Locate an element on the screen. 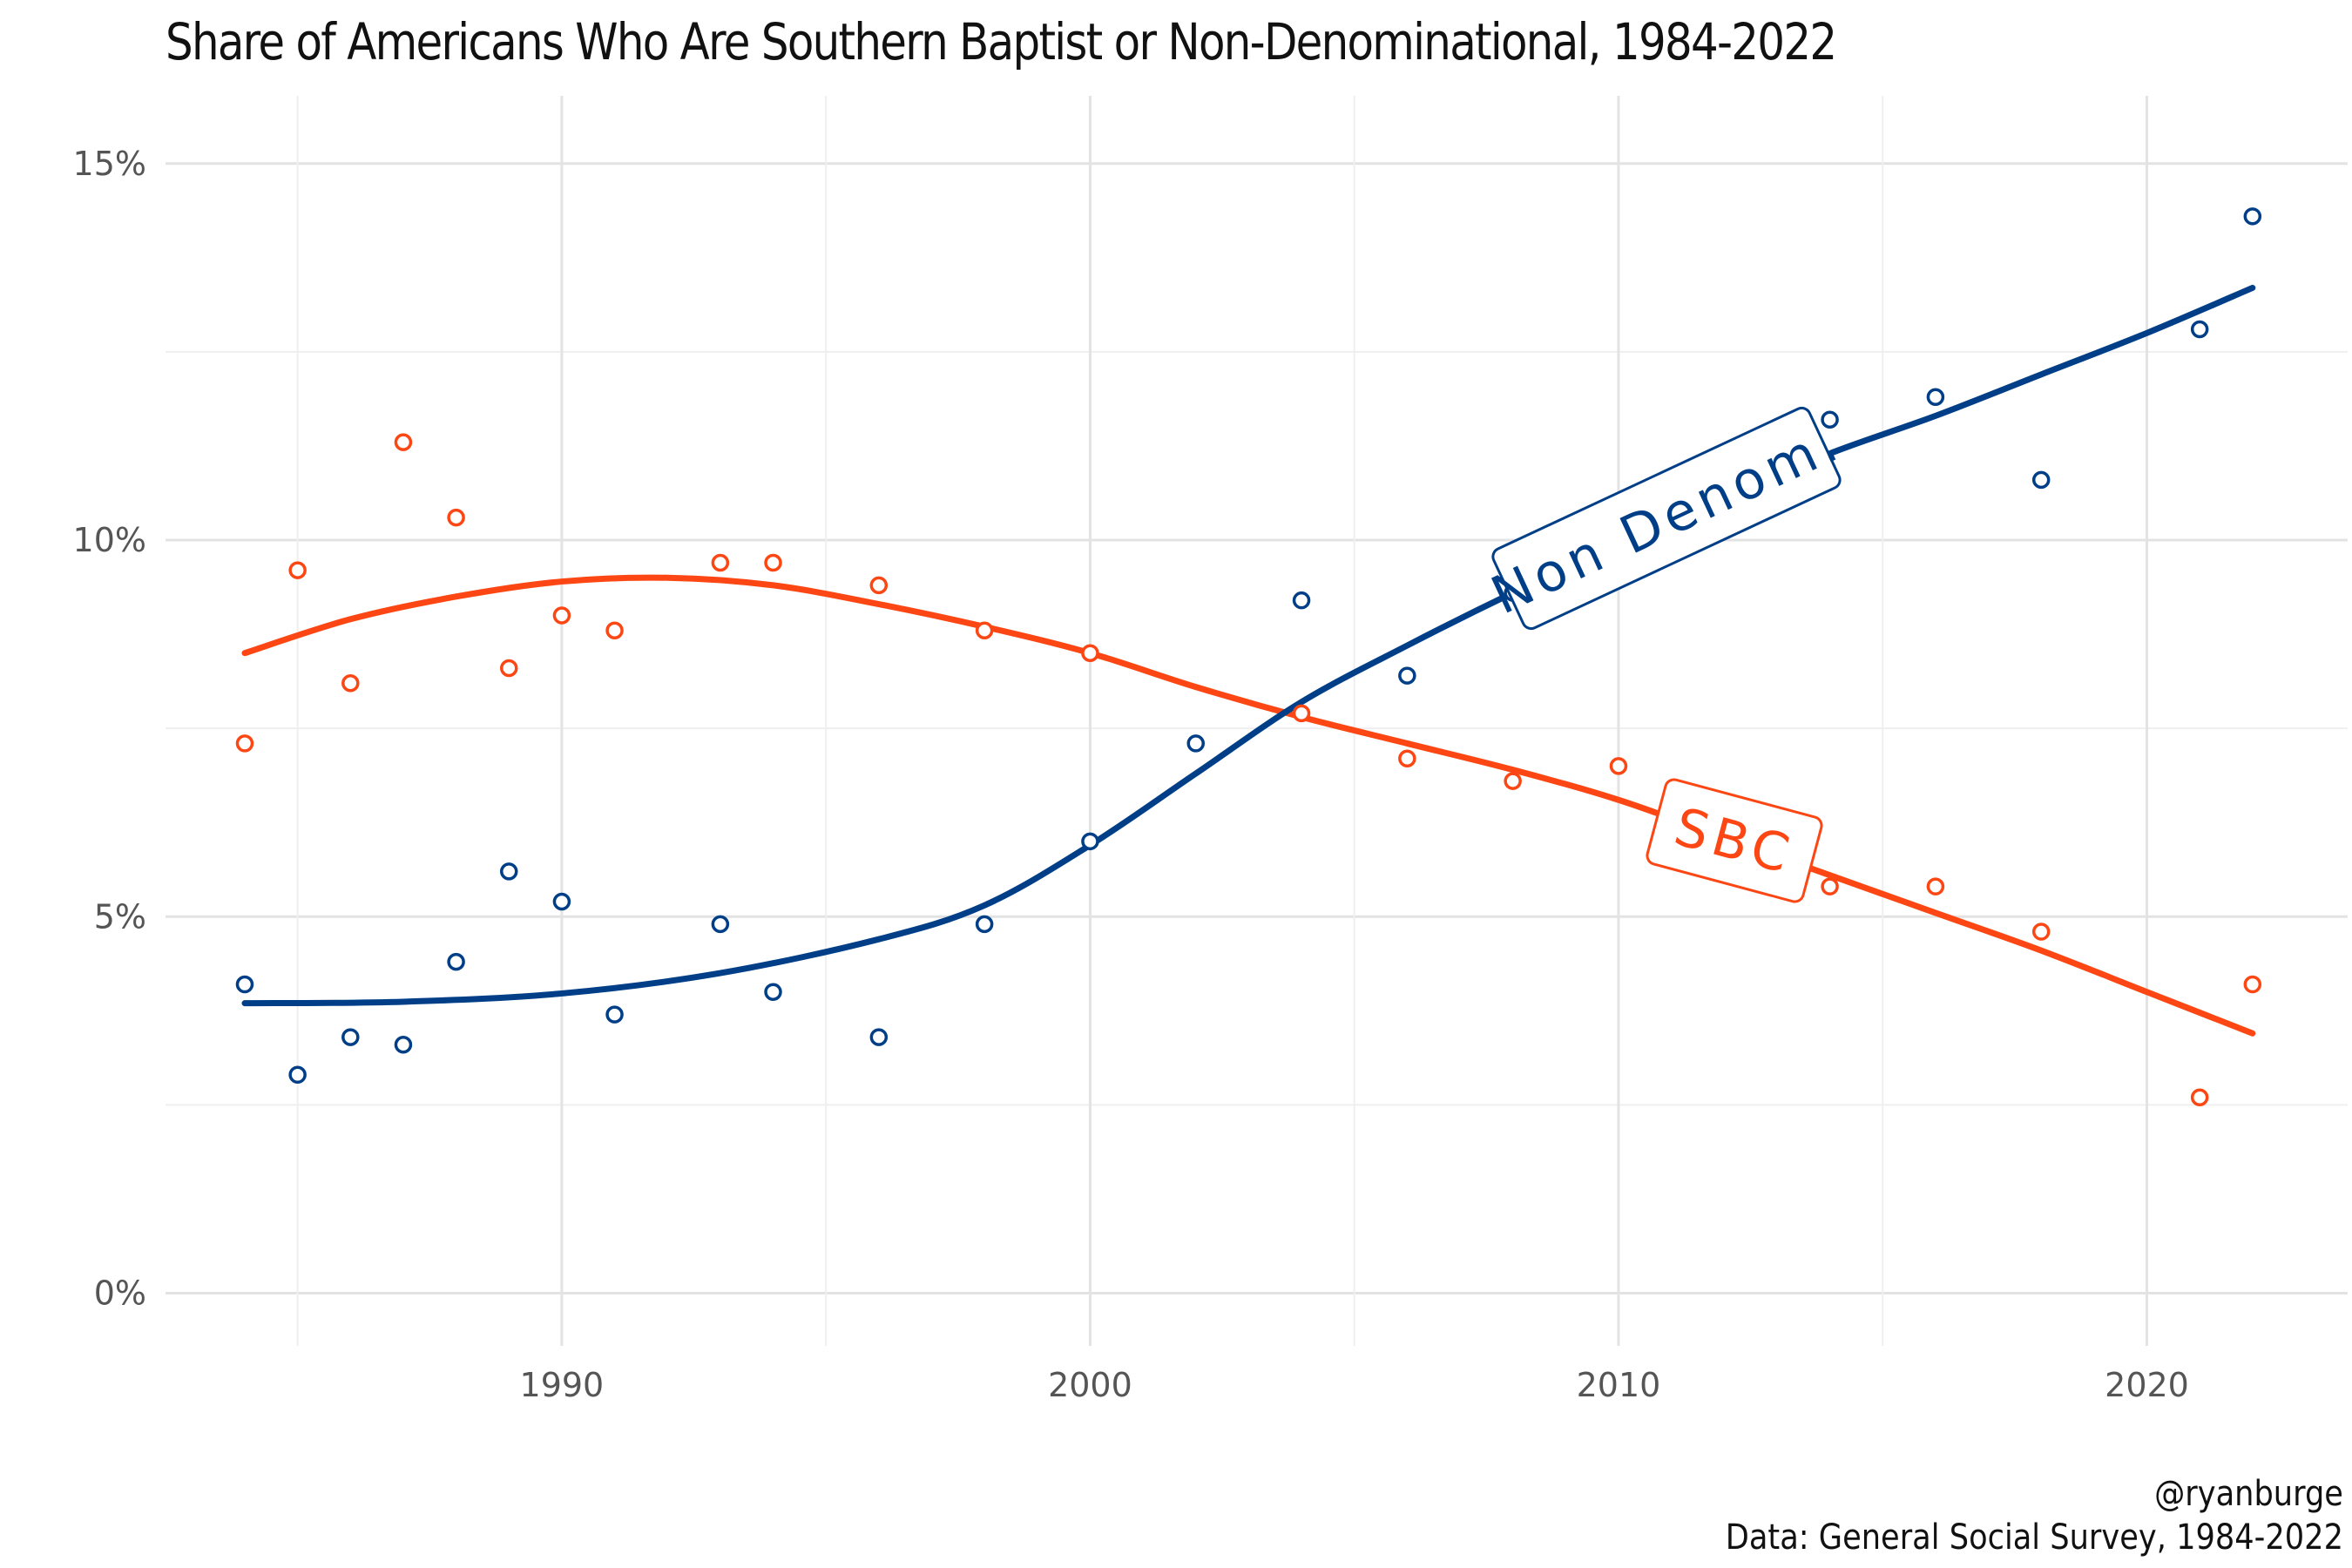 The image size is (2352, 1568). x-tick-label: 1990 is located at coordinates (562, 1385).